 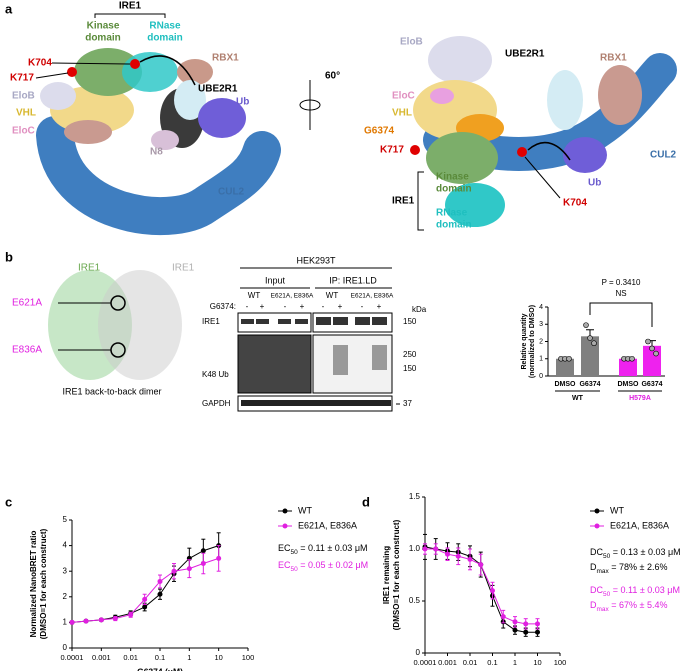 I want to click on y-axis-label: IRE1 remaining, so click(x=386, y=575).